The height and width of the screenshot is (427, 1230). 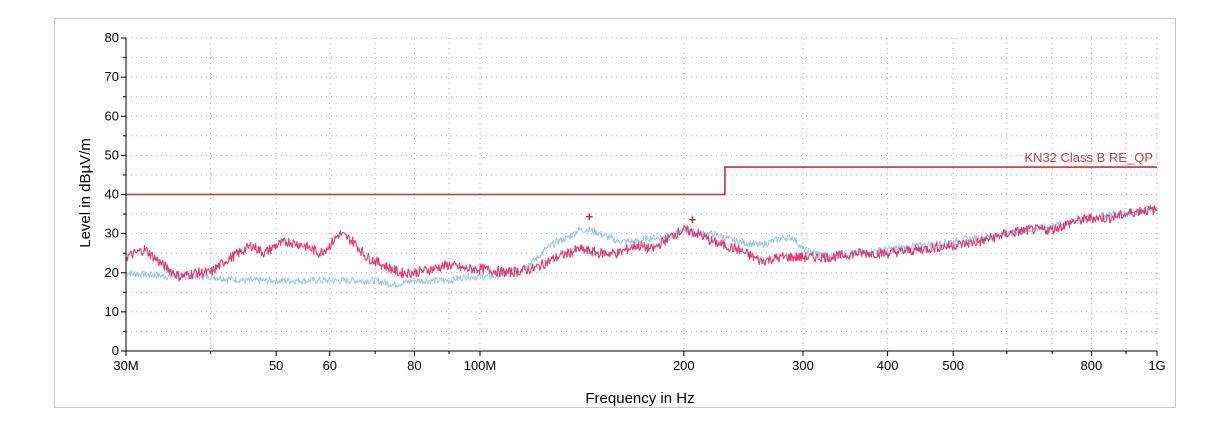 I want to click on y-tick-label: 20, so click(x=112, y=272).